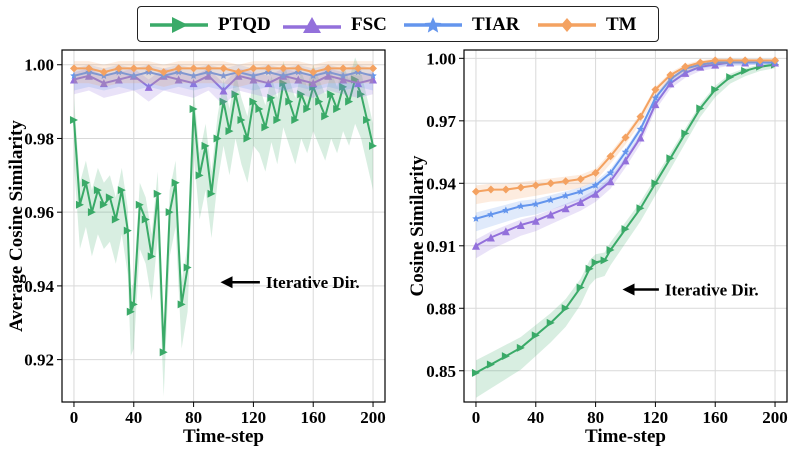 This screenshot has width=797, height=460. Describe the element at coordinates (433, 25) in the screenshot. I see `legend-marker-tiar` at that location.